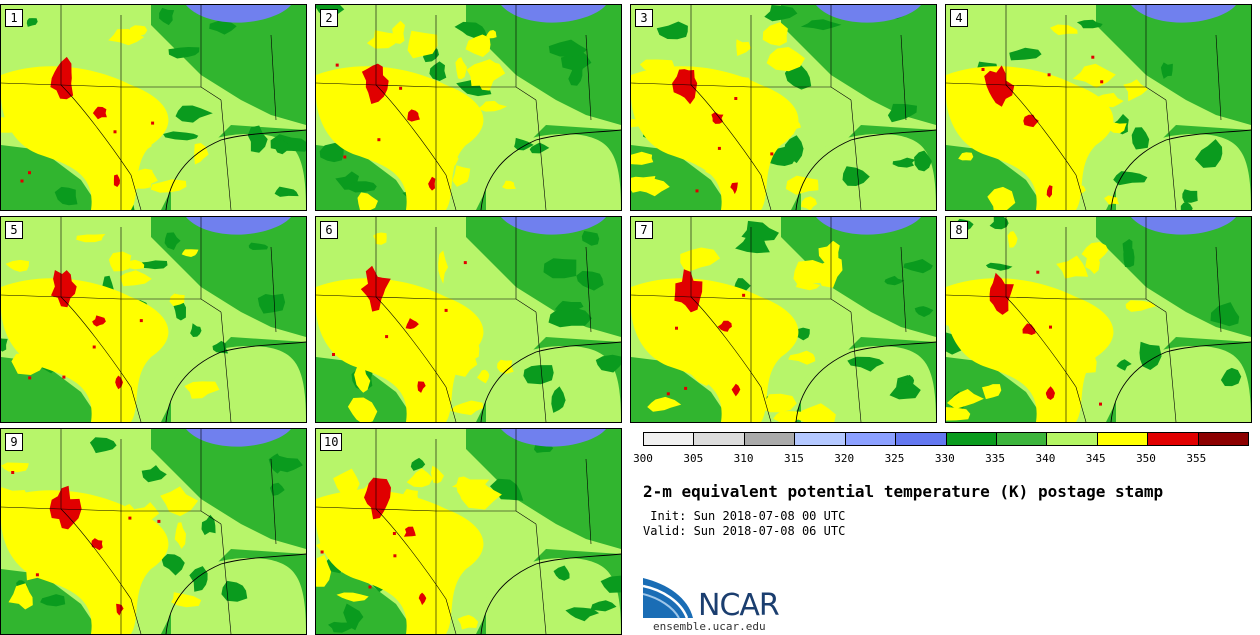 Image resolution: width=1260 pixels, height=635 pixels. What do you see at coordinates (739, 605) in the screenshot?
I see `ncar-wordmark: NCAR` at bounding box center [739, 605].